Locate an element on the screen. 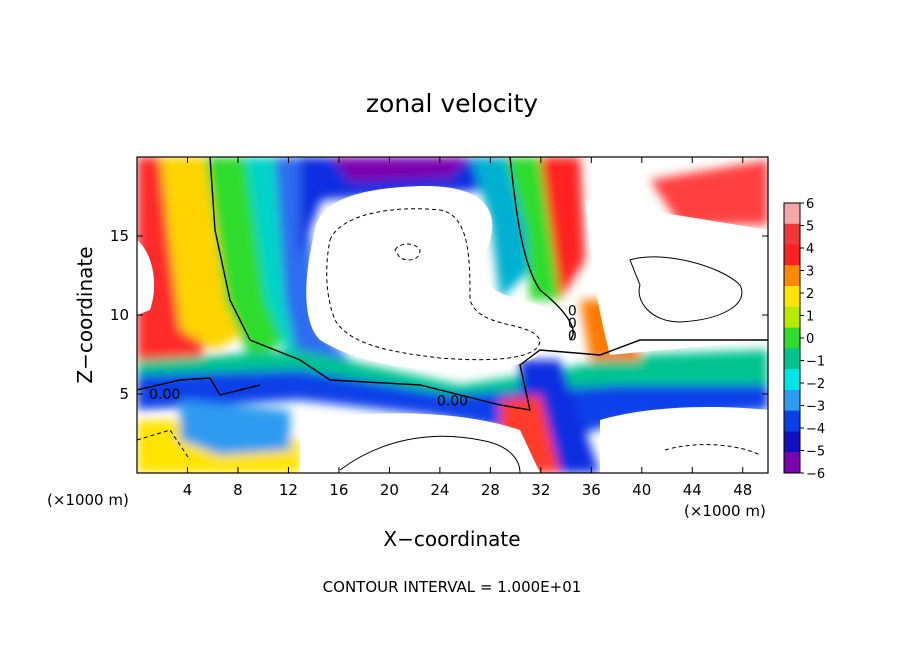  x-tick-label: 24 is located at coordinates (439, 490).